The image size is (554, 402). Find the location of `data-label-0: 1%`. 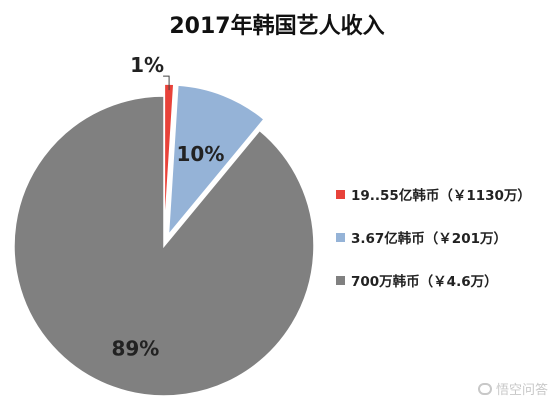

data-label-0: 1% is located at coordinates (147, 65).